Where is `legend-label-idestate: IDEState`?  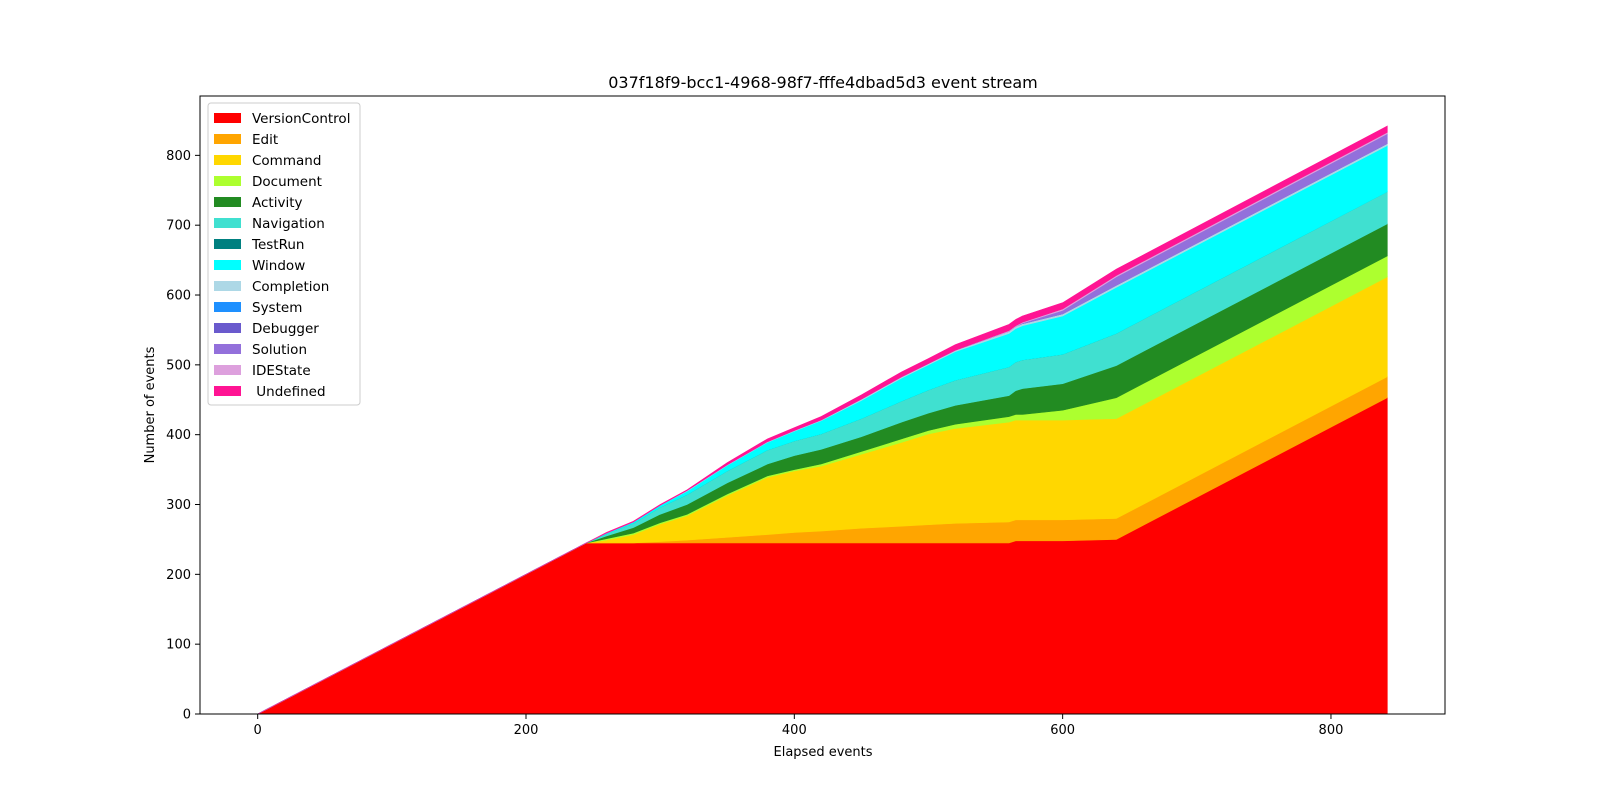 legend-label-idestate: IDEState is located at coordinates (281, 371).